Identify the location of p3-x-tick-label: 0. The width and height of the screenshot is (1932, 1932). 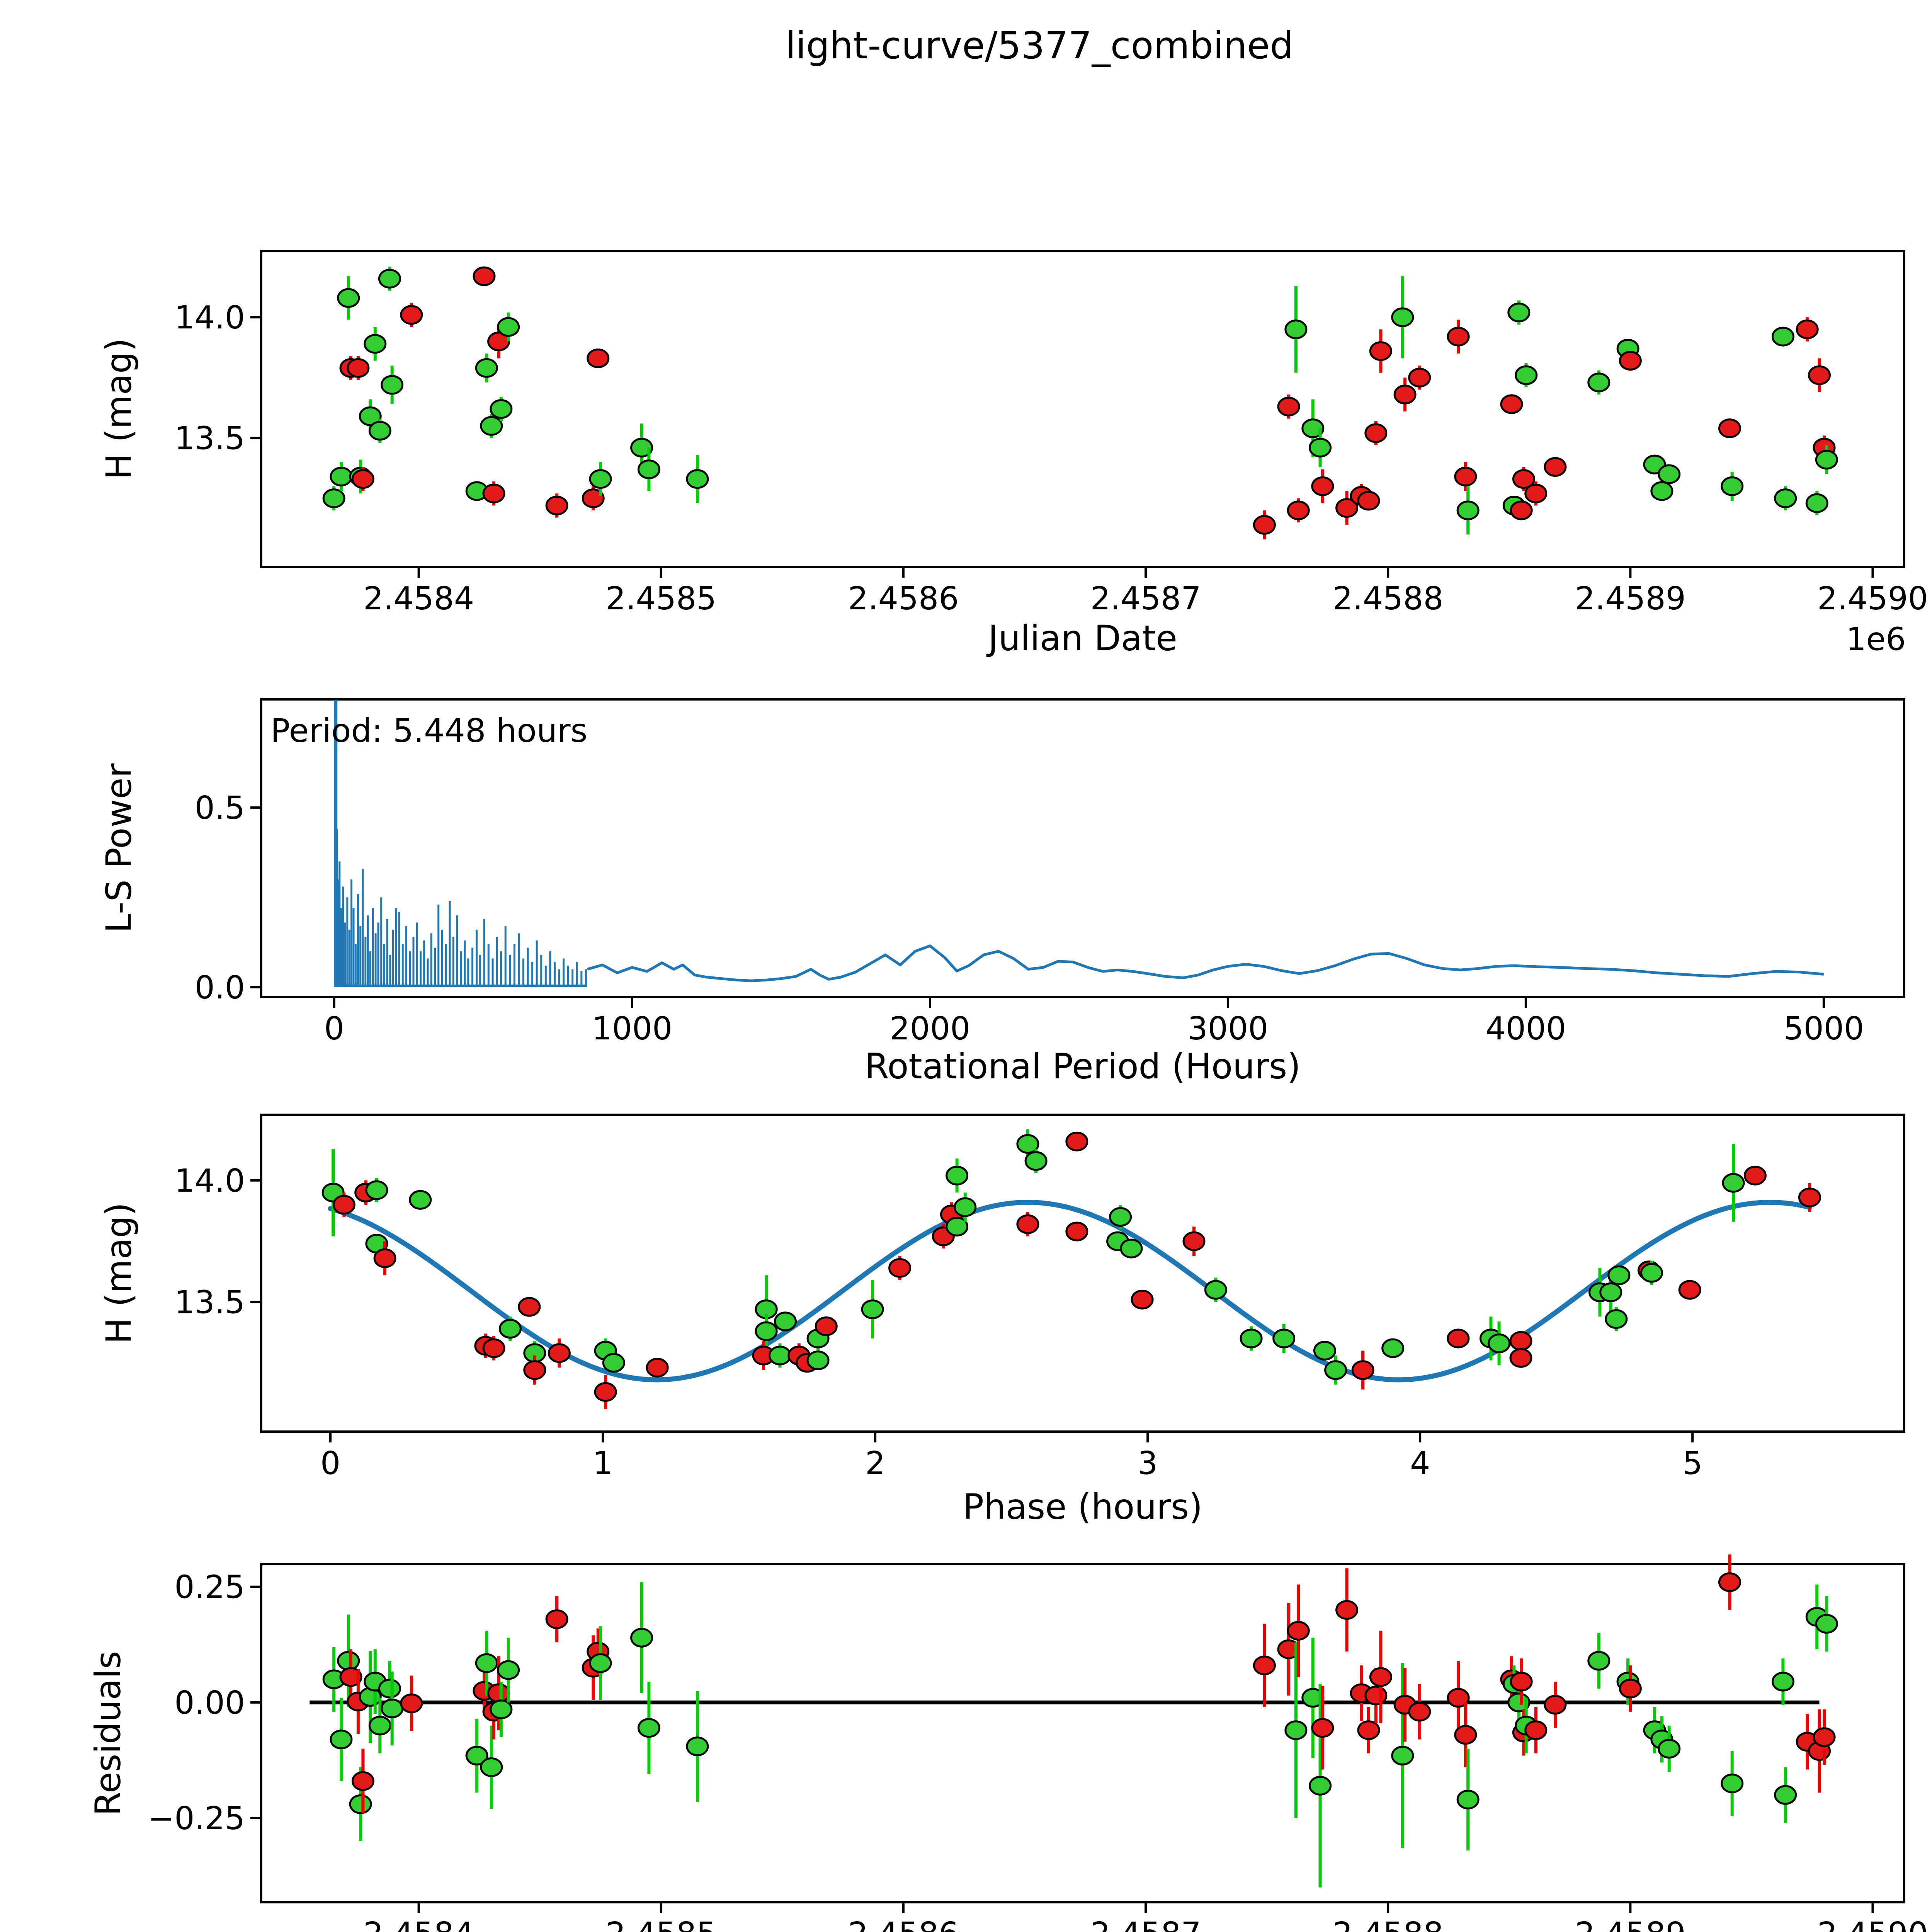
(330, 1463).